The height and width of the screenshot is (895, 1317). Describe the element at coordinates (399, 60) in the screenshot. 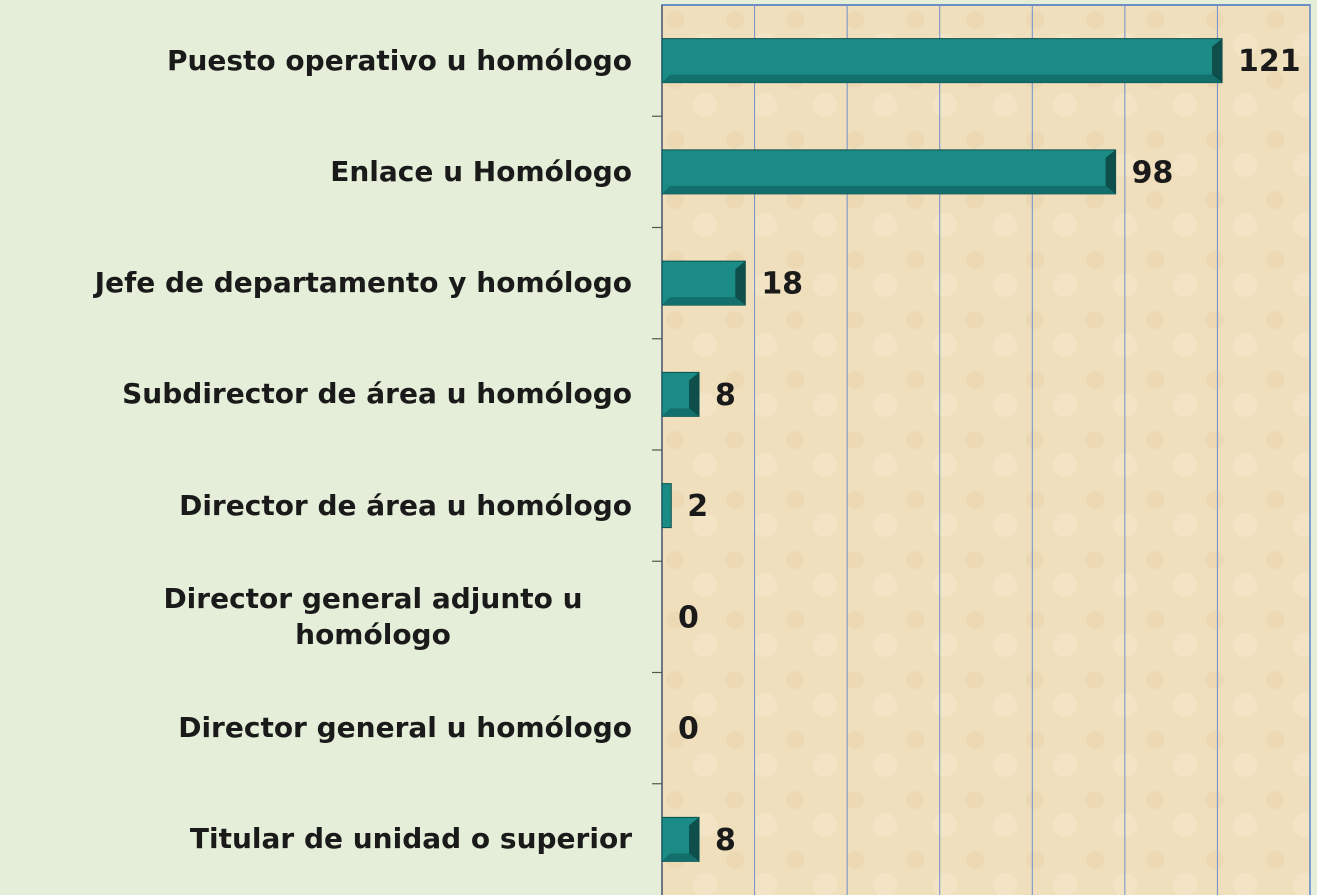

I see `category-label: Puesto operativo u homólogo` at that location.